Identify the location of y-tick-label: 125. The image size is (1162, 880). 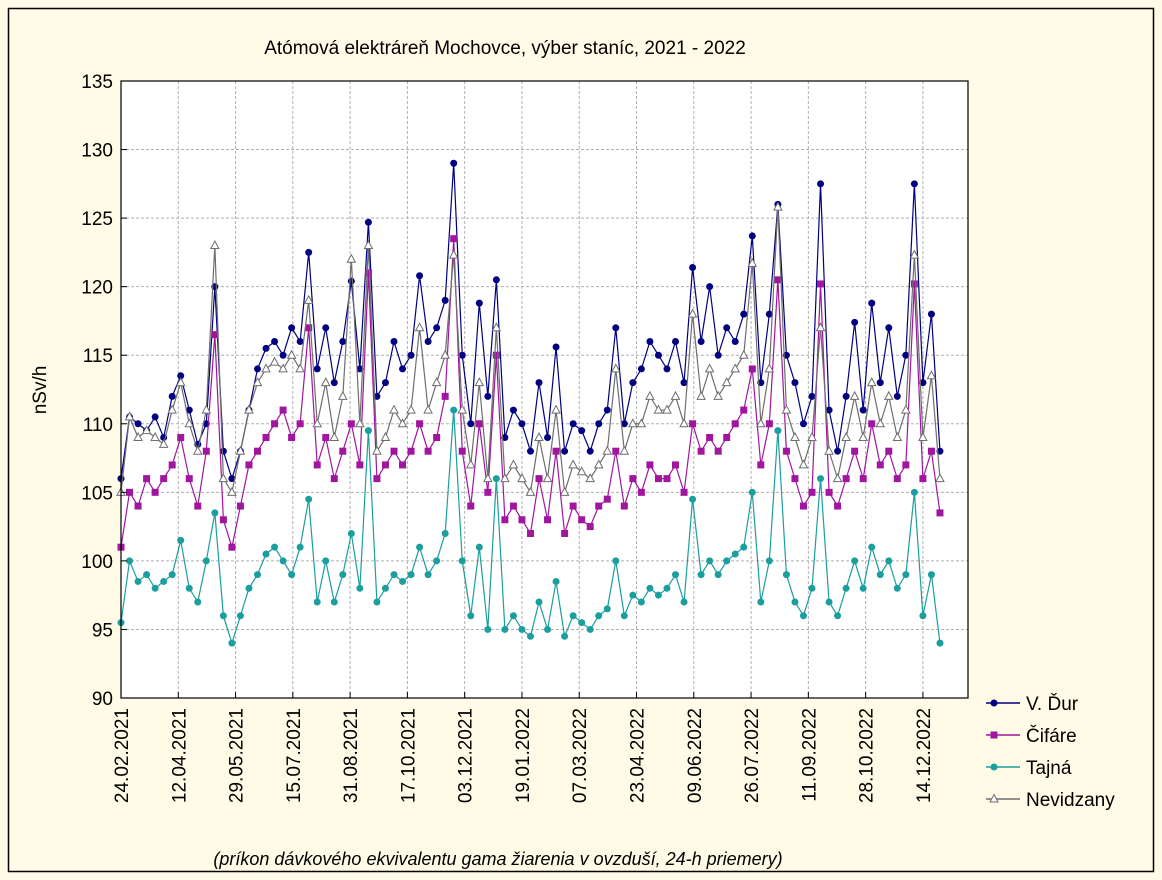
(97, 219).